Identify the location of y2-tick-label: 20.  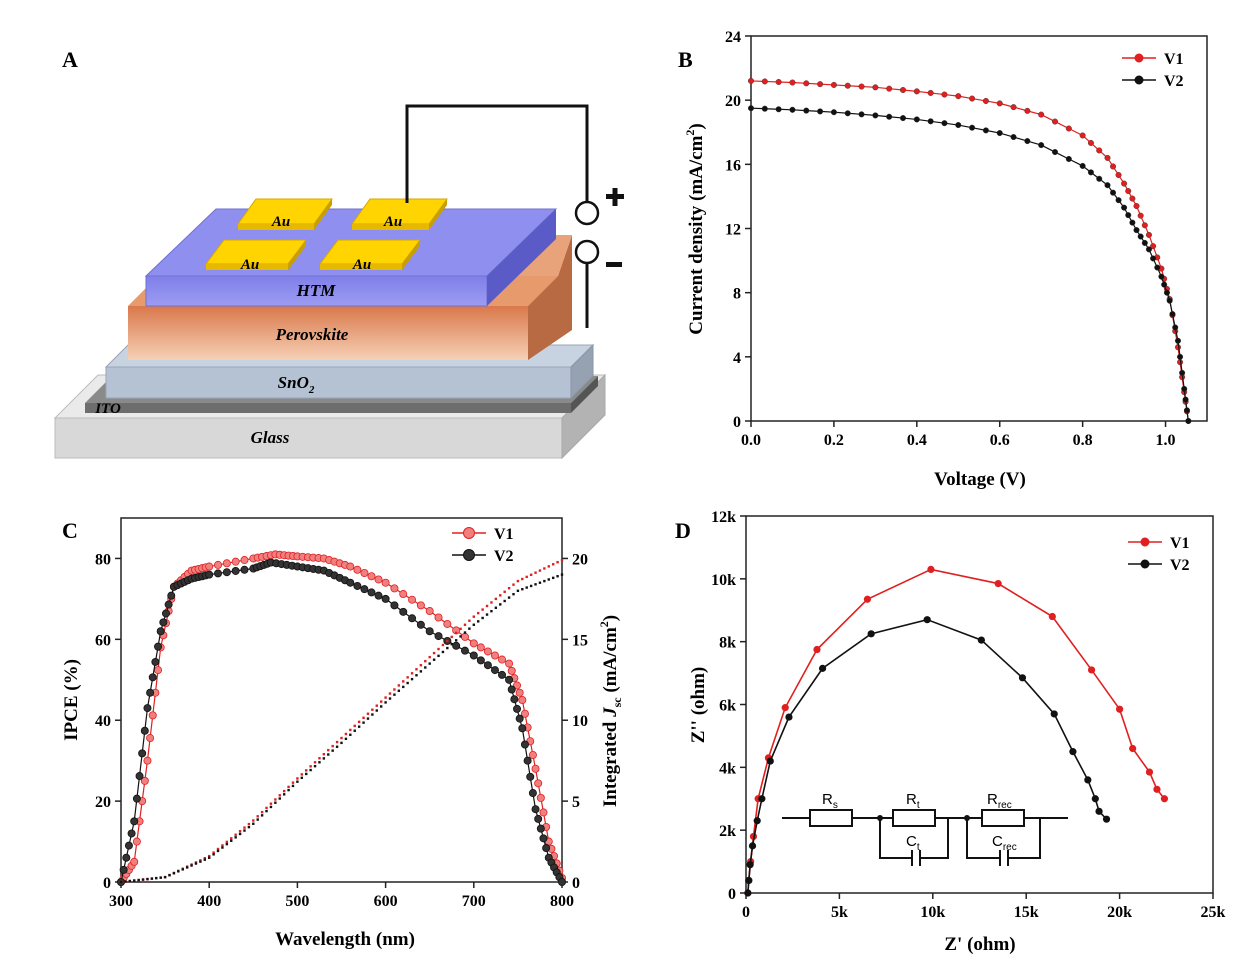
(580, 559).